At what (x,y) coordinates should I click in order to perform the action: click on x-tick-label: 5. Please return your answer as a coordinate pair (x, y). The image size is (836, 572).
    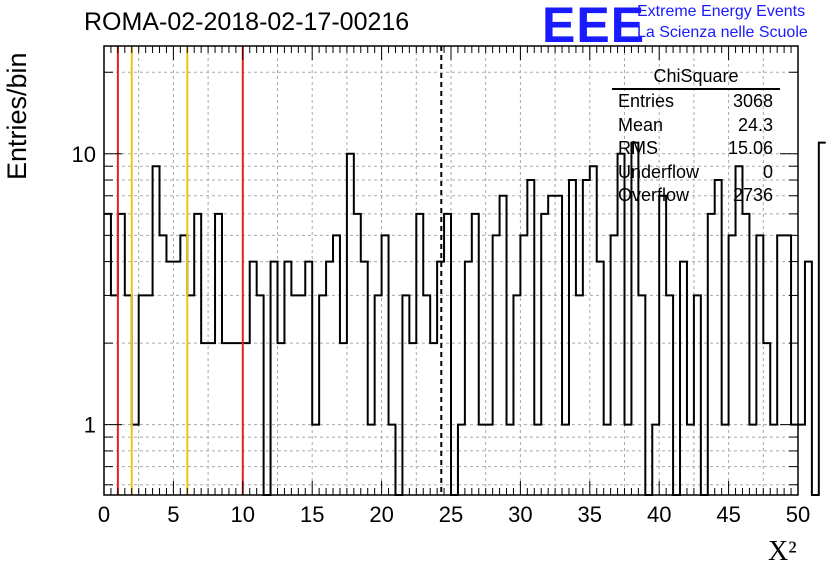
    Looking at the image, I should click on (173, 514).